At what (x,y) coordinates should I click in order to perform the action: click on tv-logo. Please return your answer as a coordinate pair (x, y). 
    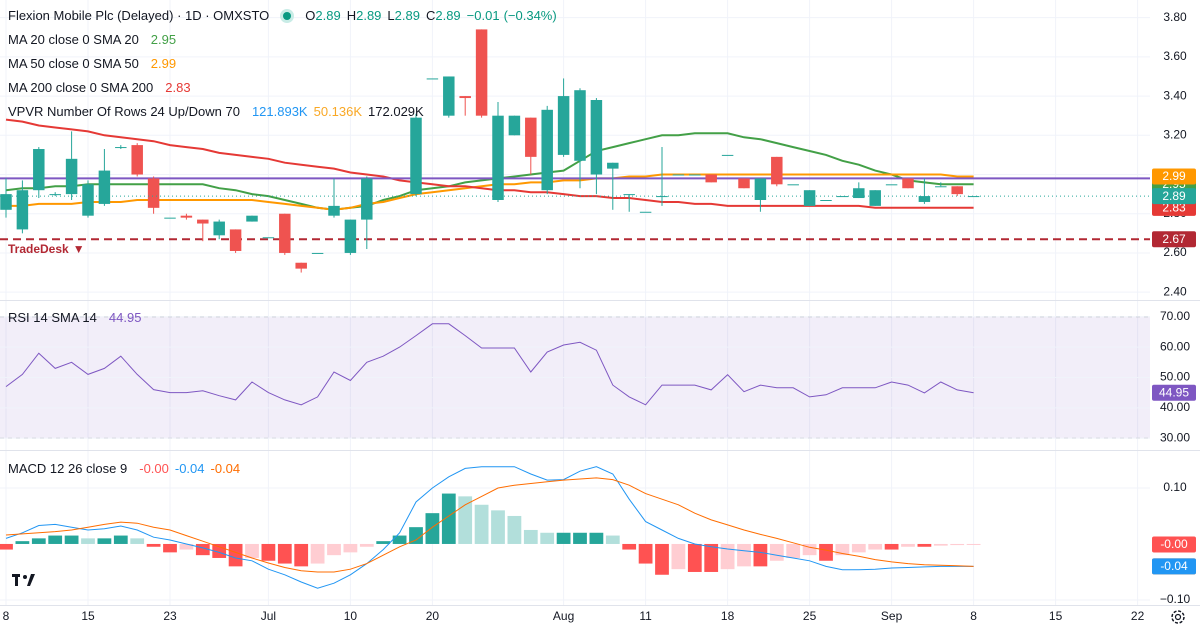
    Looking at the image, I should click on (23, 580).